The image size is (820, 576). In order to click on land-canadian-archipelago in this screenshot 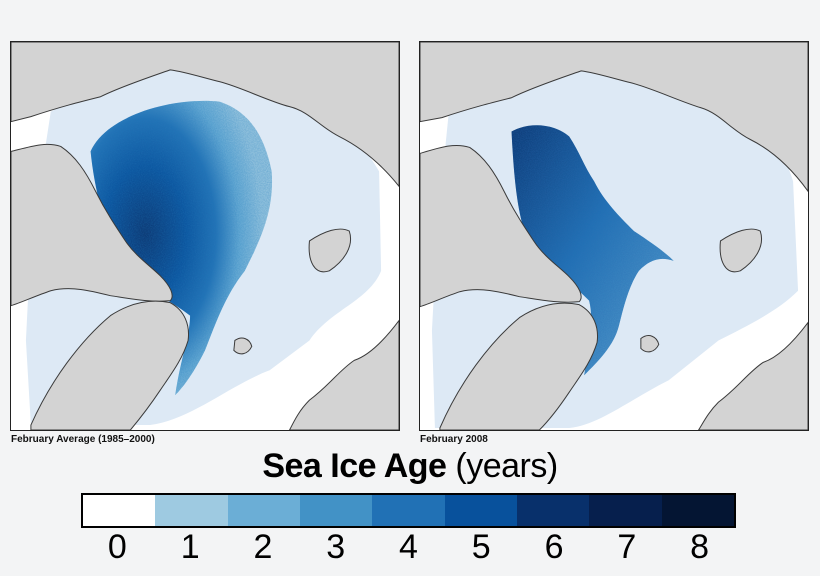, I will do `click(92, 225)`.